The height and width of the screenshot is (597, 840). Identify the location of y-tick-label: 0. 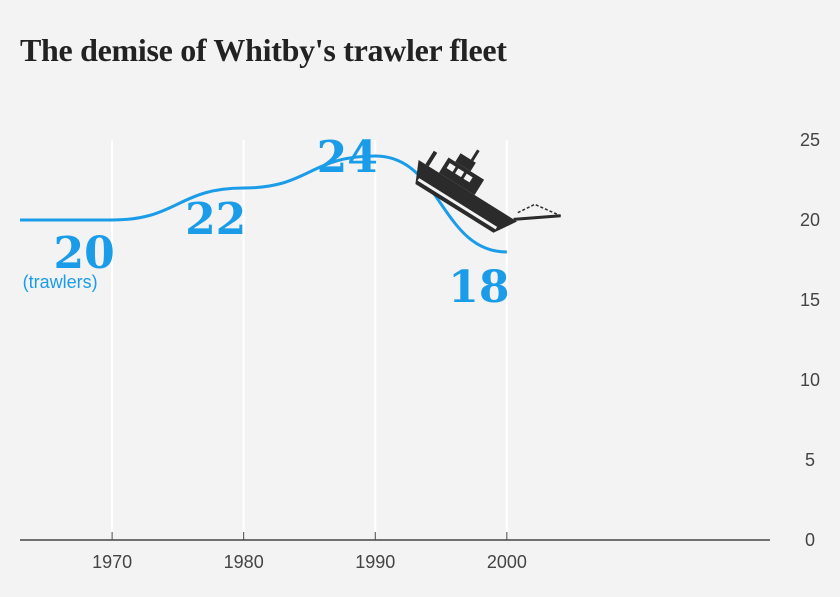
(810, 540).